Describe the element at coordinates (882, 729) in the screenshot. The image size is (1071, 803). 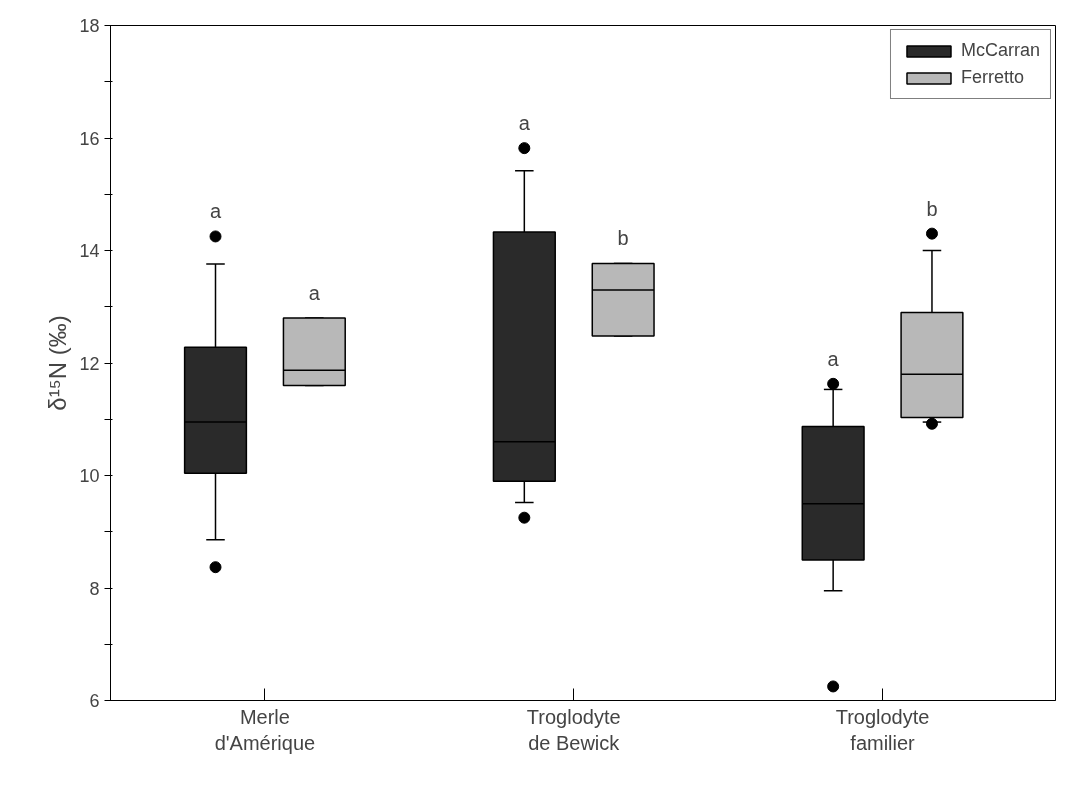
I see `x-tick-label: Troglodyte familier` at that location.